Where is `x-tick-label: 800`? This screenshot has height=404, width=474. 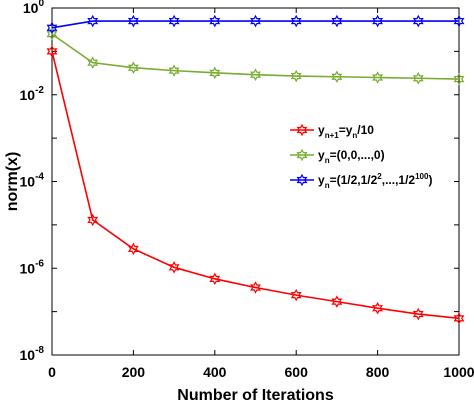 x-tick-label: 800 is located at coordinates (378, 372).